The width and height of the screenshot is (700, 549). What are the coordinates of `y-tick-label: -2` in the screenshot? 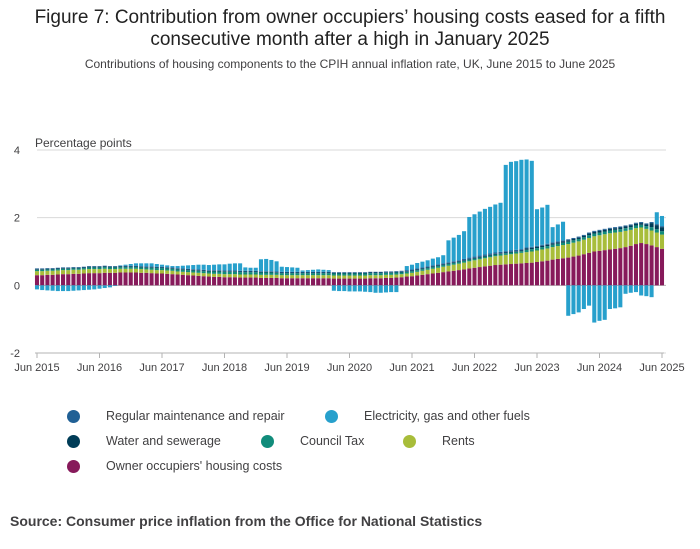 It's located at (15, 354).